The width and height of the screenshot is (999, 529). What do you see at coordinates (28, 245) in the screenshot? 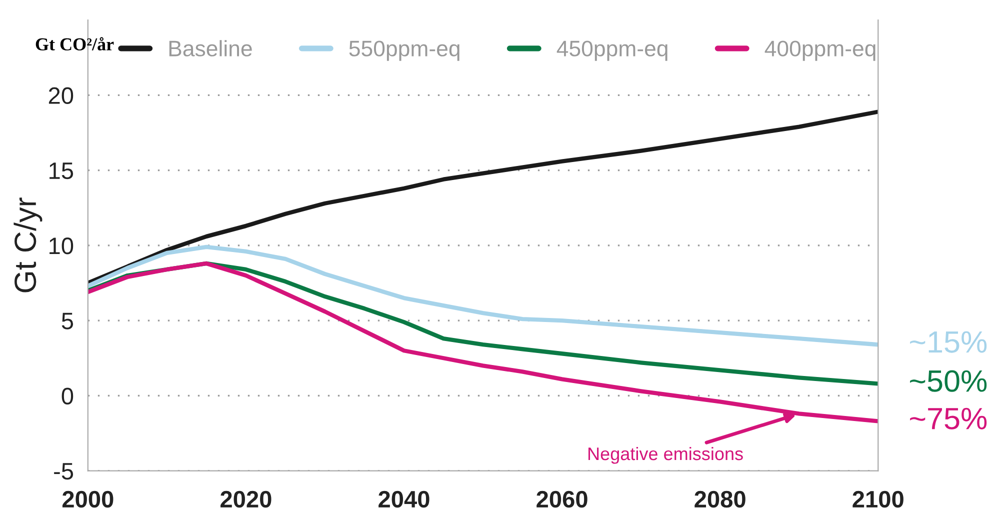
I see `y-axis-title: Gt C/yr` at bounding box center [28, 245].